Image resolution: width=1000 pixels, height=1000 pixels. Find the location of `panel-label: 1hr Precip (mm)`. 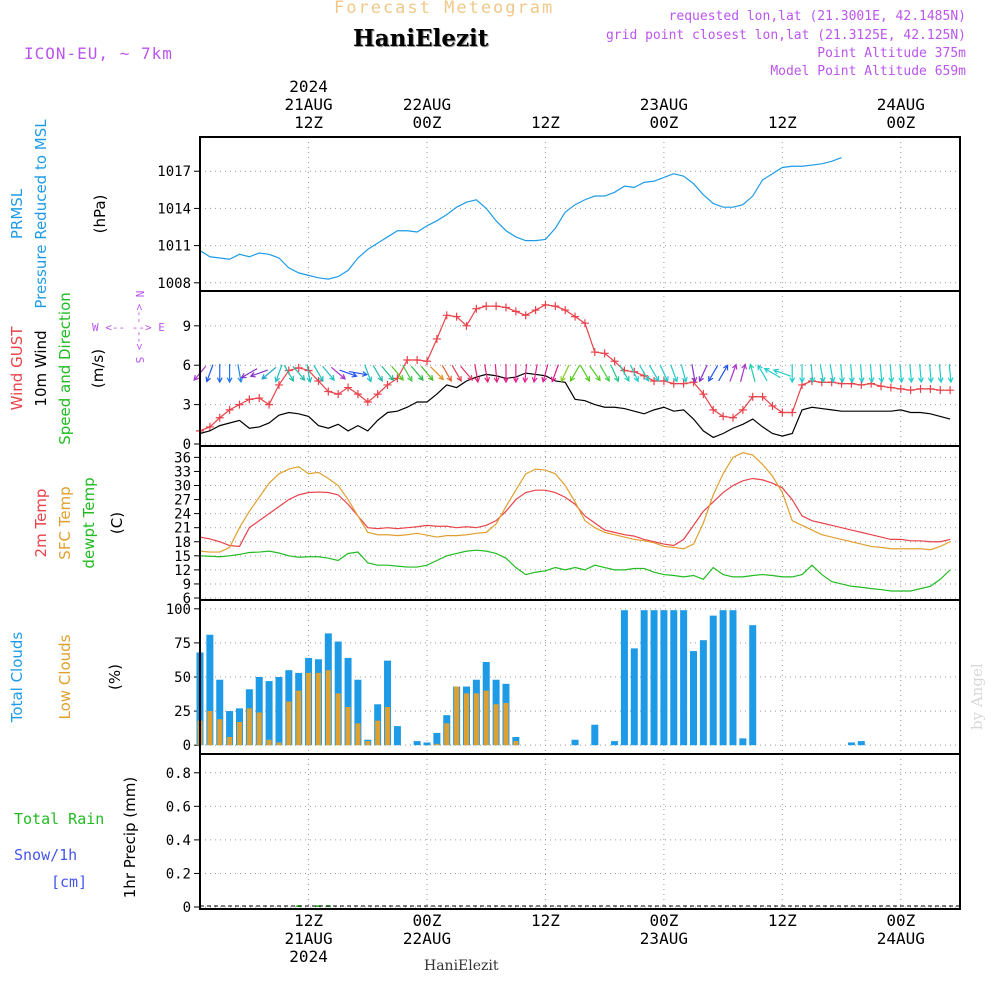

panel-label: 1hr Precip (mm) is located at coordinates (130, 837).